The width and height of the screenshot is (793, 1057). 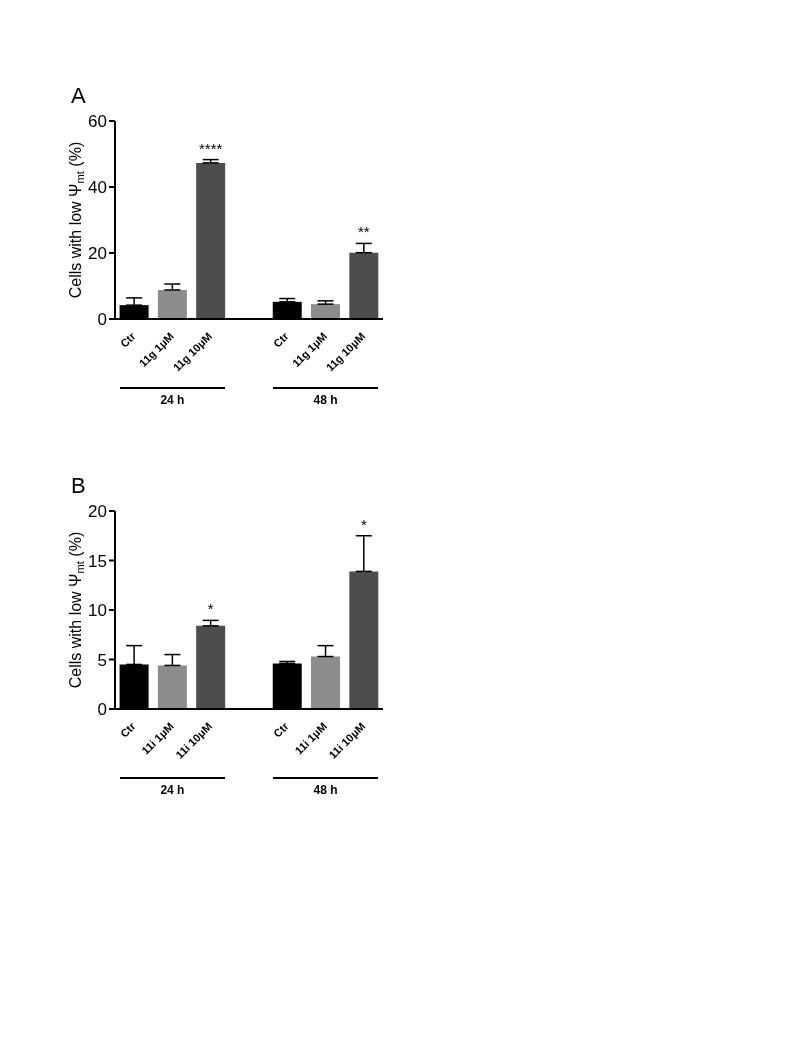 What do you see at coordinates (363, 232) in the screenshot?
I see `data-label: **` at bounding box center [363, 232].